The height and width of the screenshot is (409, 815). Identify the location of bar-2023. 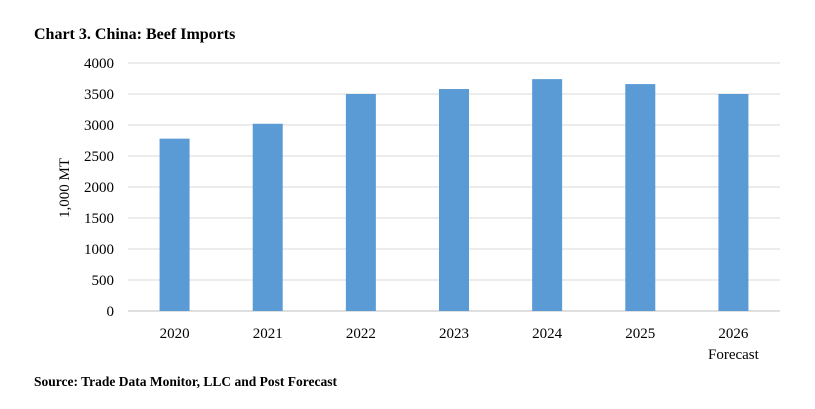
(454, 200).